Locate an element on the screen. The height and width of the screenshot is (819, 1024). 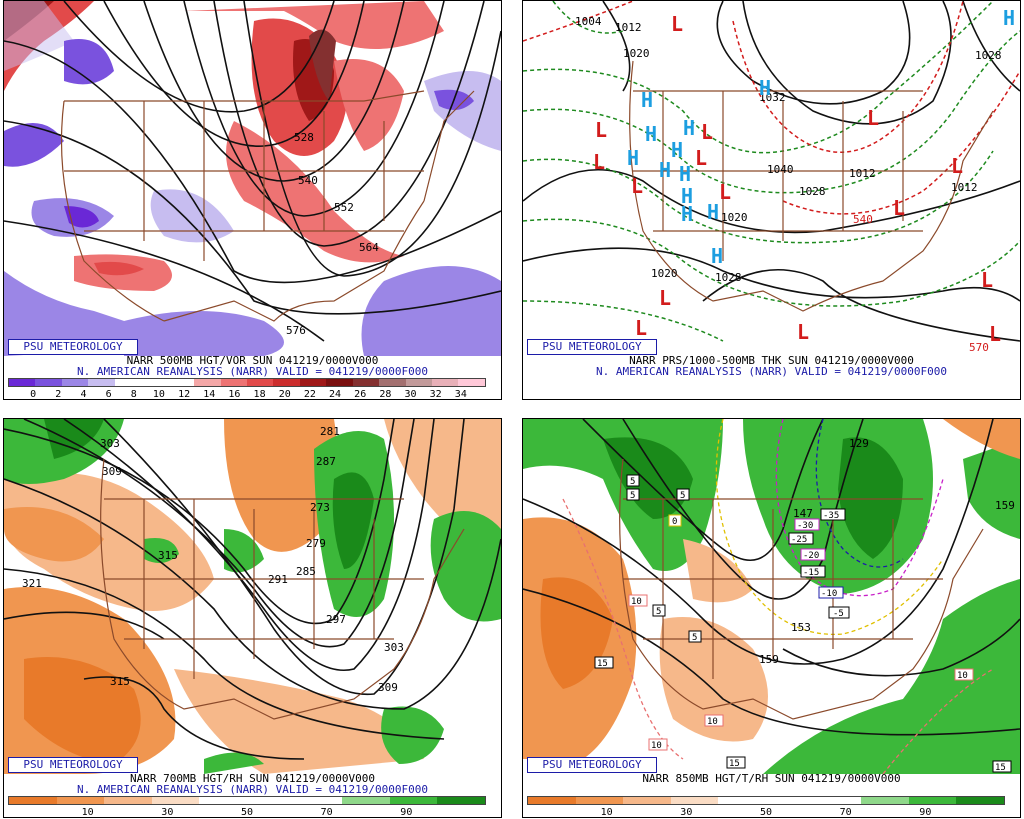
svg-text: -15 is located at coordinates (811, 573).